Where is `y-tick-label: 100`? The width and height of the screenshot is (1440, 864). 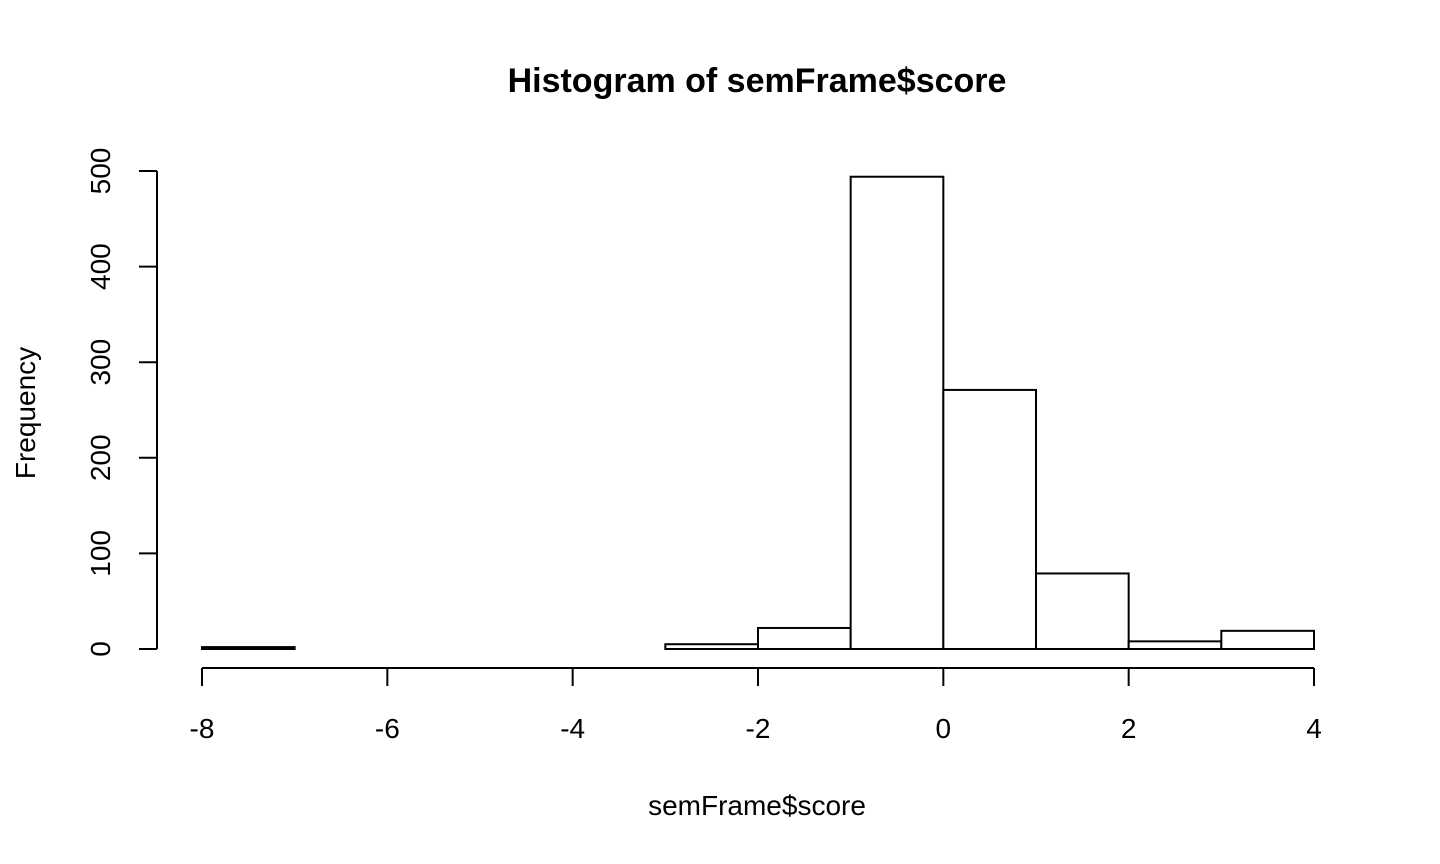
y-tick-label: 100 is located at coordinates (100, 553).